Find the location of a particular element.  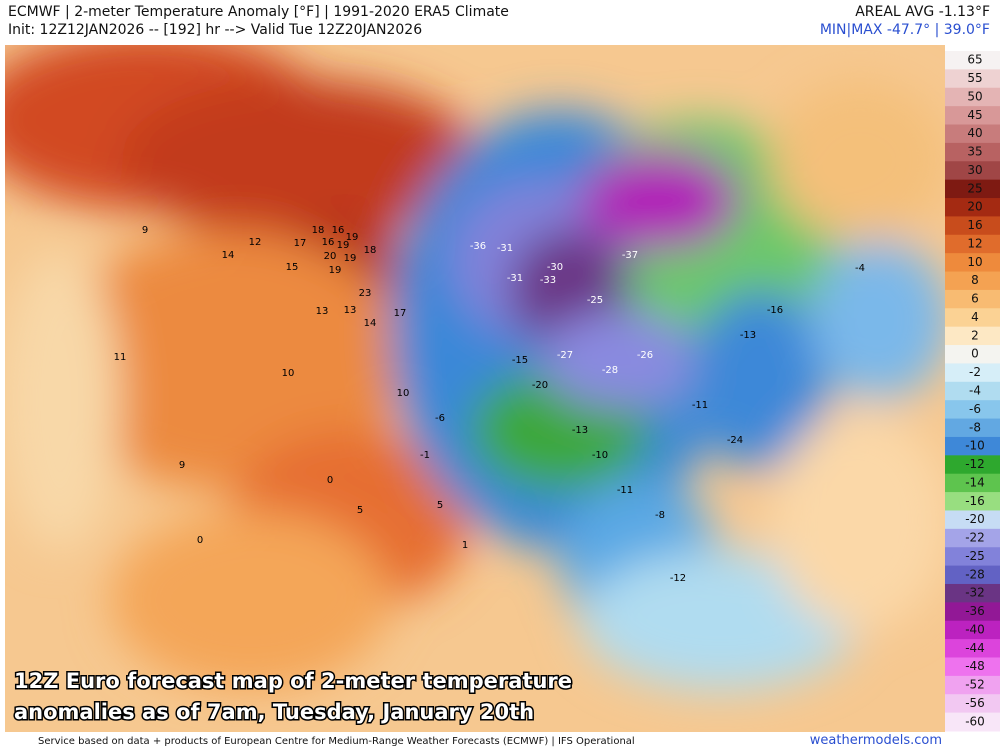

anomaly-label: -27 is located at coordinates (565, 355).